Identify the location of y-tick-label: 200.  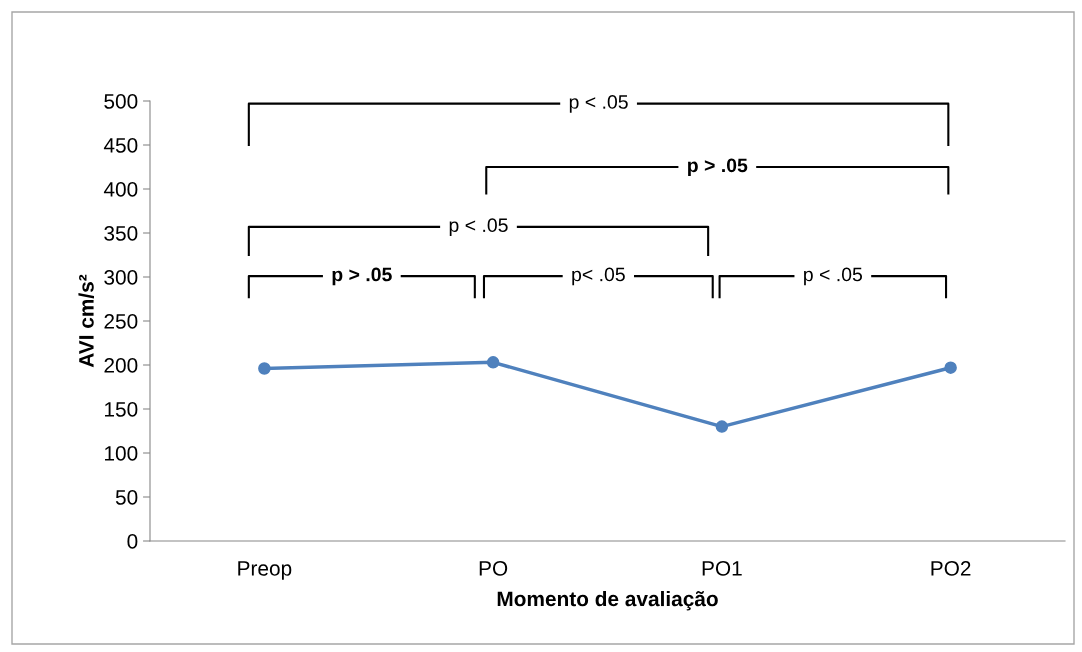
(121, 365).